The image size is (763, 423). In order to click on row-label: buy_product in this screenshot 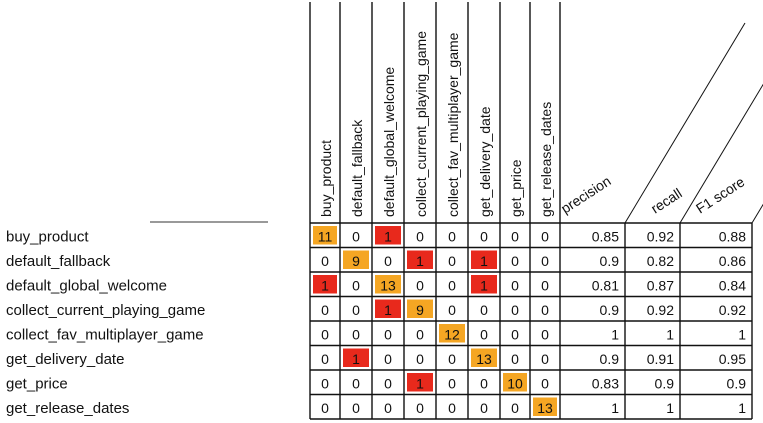, I will do `click(47, 236)`.